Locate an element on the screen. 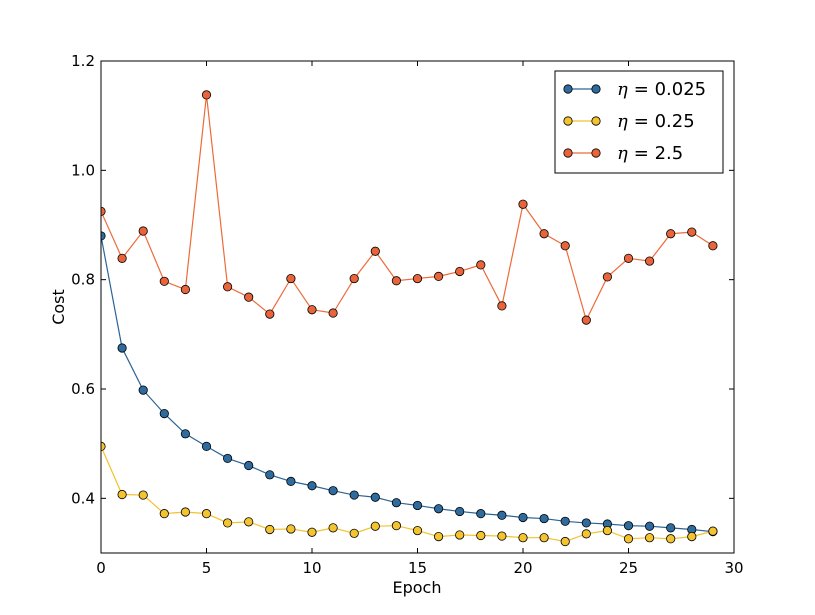  y-tick-label: 0.4 is located at coordinates (83, 498).